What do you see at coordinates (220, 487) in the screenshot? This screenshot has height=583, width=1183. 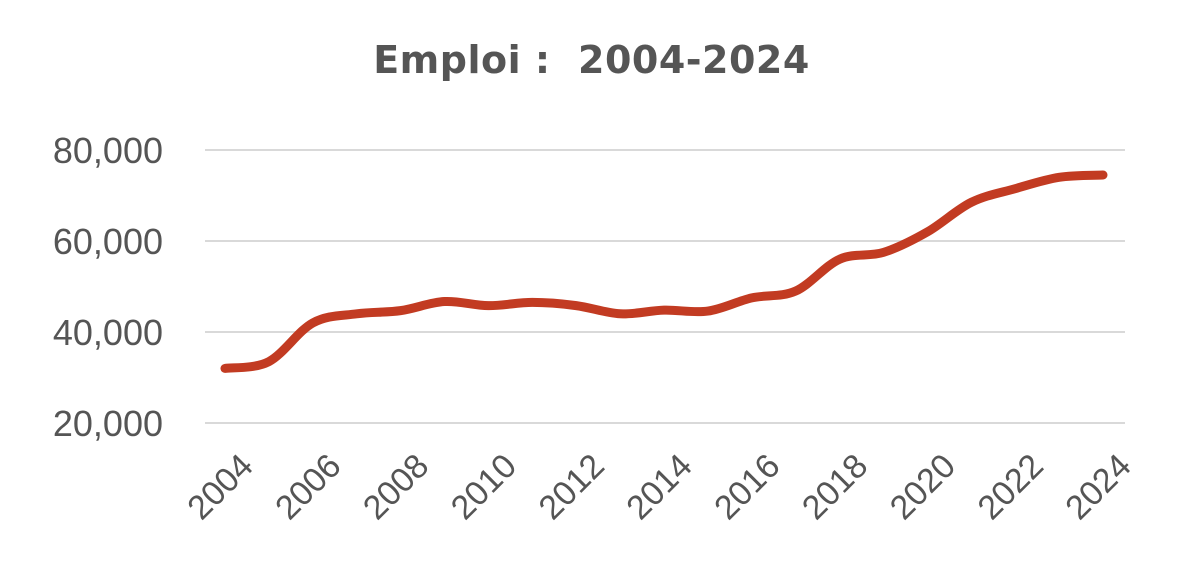 I see `x-tick-label: 2004` at bounding box center [220, 487].